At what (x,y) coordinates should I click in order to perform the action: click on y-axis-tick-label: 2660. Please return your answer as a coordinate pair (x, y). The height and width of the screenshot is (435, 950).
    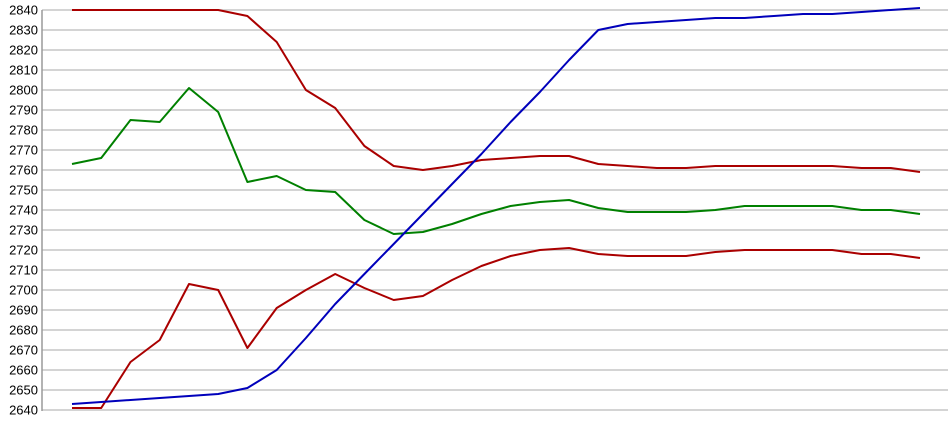
    Looking at the image, I should click on (23, 370).